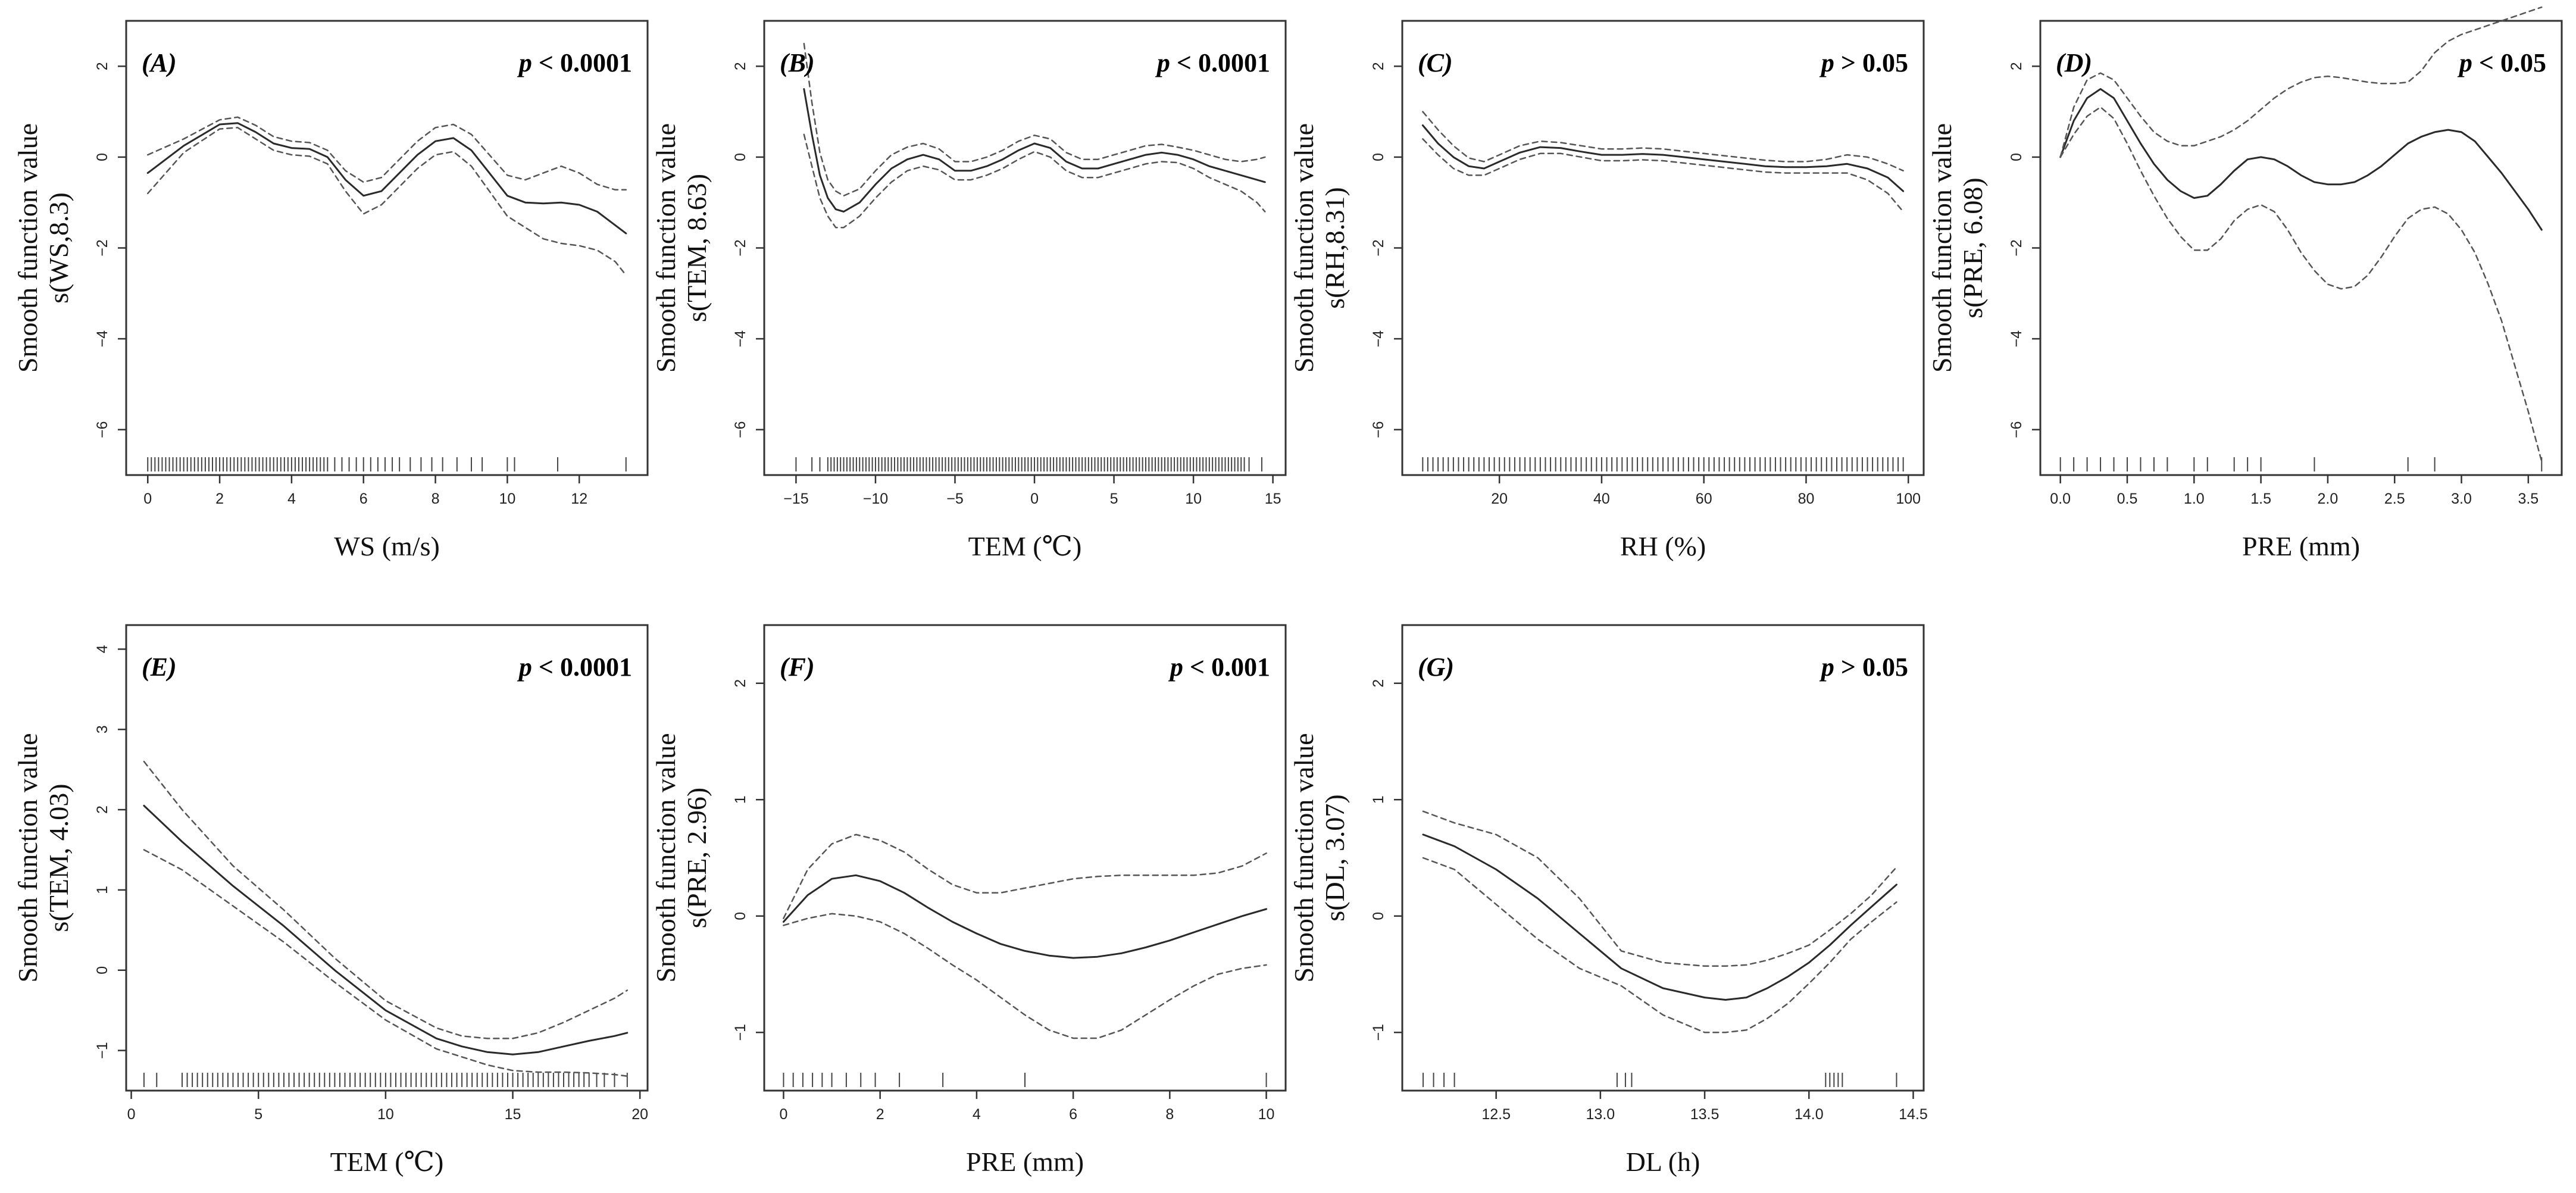  I want to click on x-tick-label: 2, so click(880, 1114).